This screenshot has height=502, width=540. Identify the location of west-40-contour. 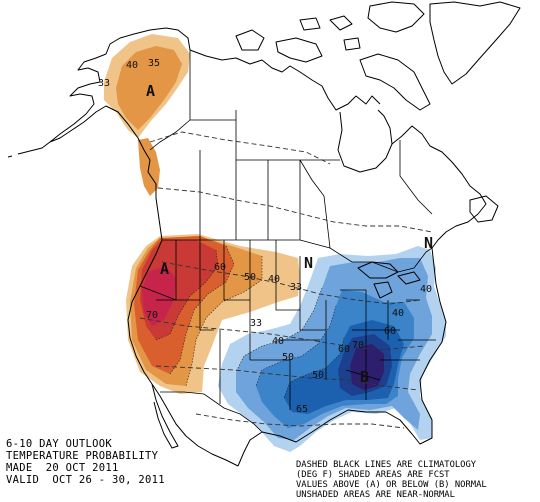
(224, 321).